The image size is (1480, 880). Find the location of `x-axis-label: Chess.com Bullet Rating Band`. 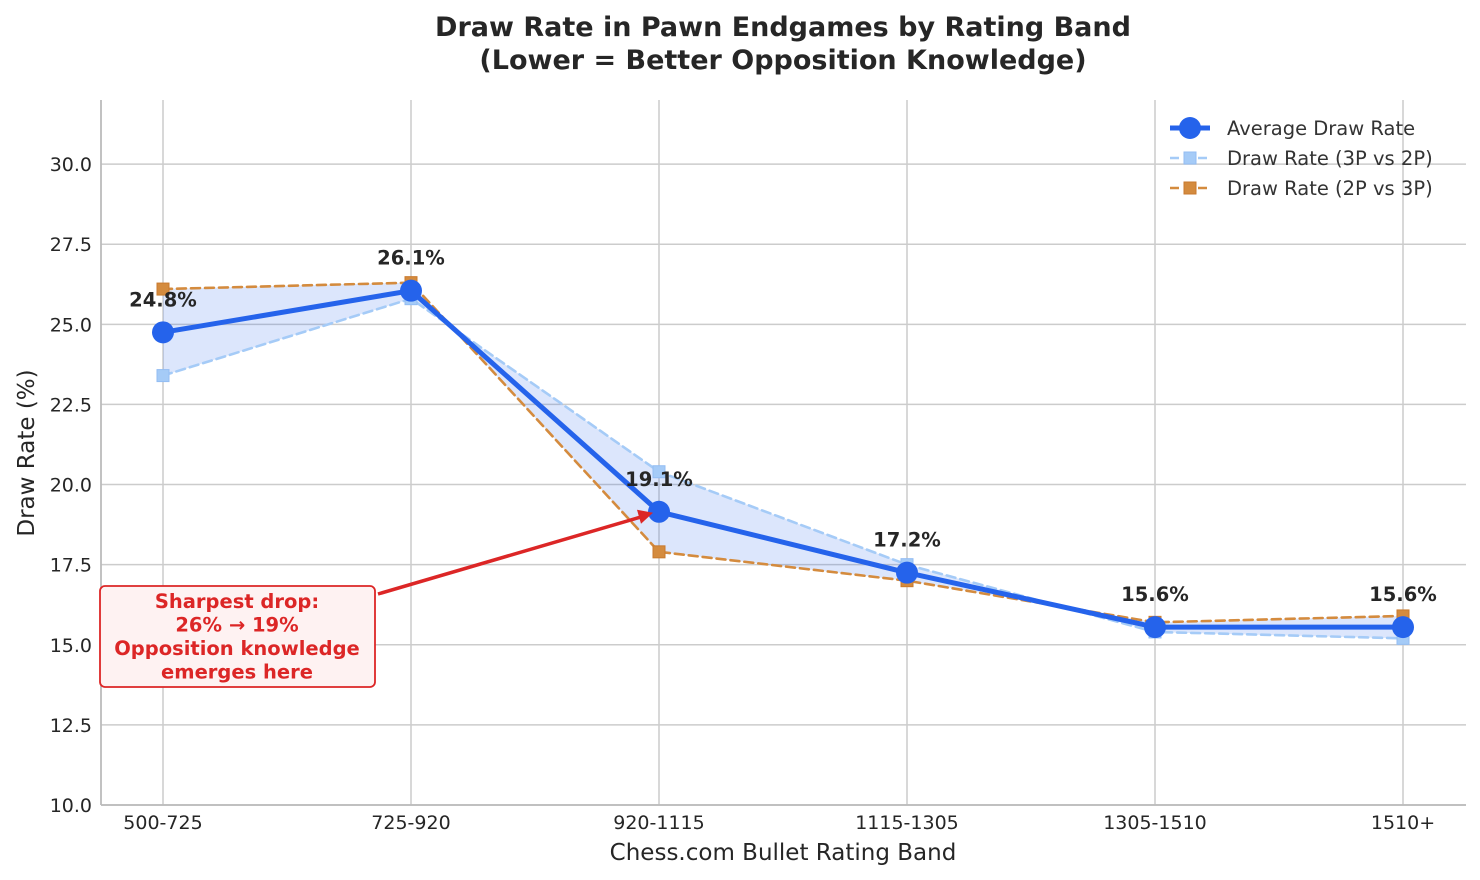

x-axis-label: Chess.com Bullet Rating Band is located at coordinates (783, 853).